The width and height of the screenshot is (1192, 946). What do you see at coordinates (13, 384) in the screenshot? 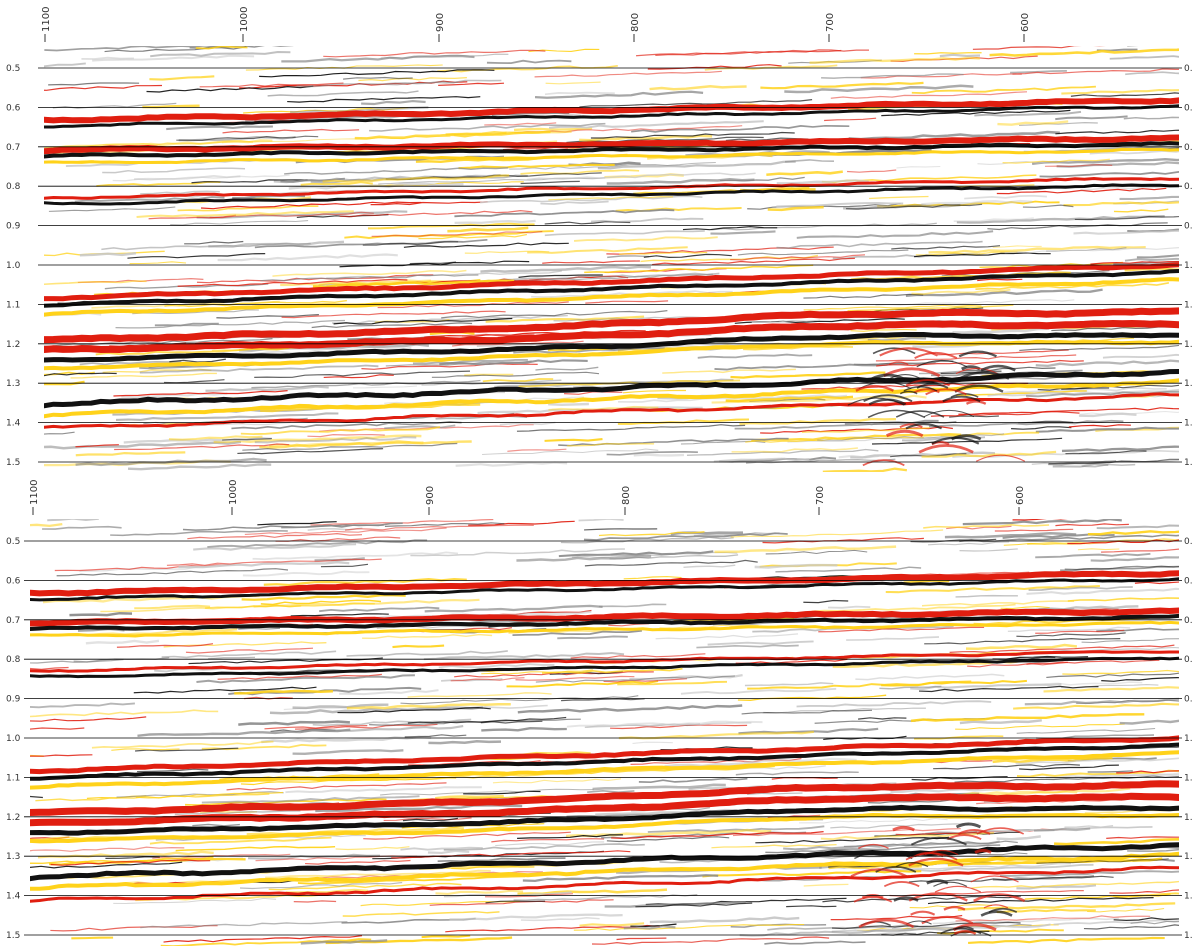
I see `y-tick-label: 1.3` at bounding box center [13, 384].